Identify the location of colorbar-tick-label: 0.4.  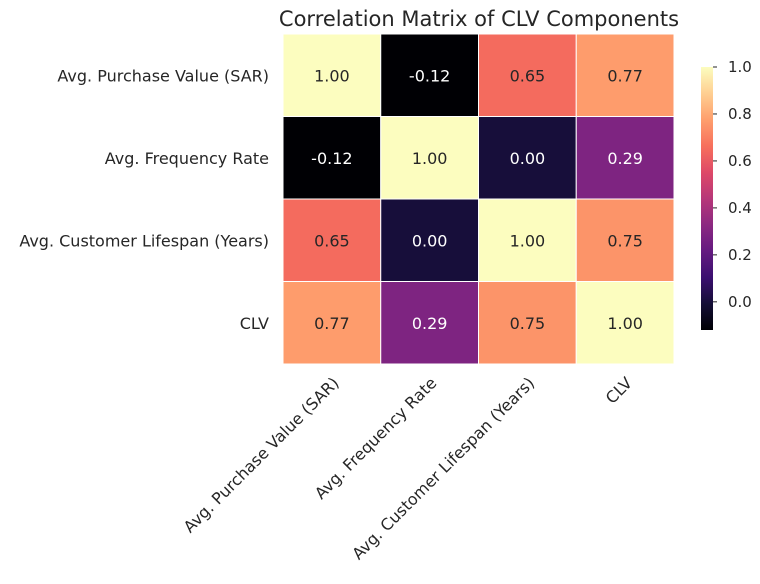
(740, 208).